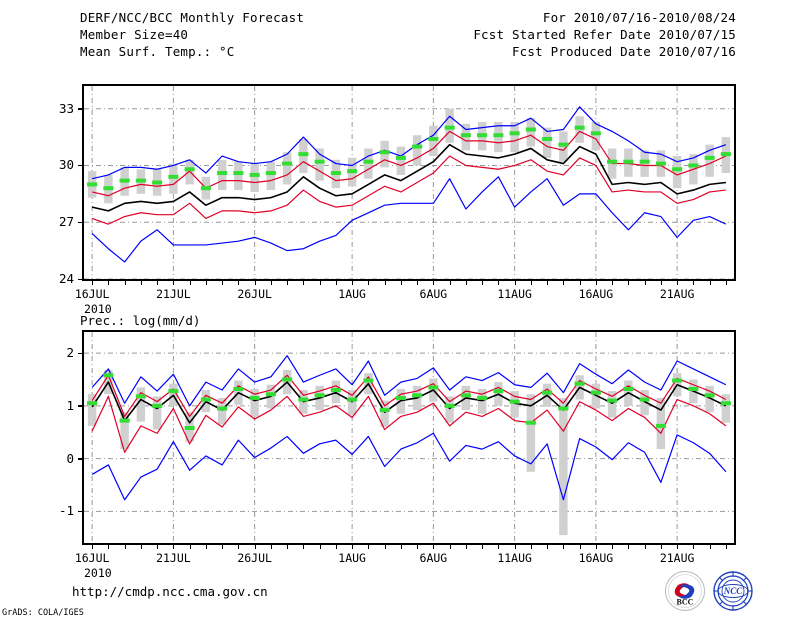  What do you see at coordinates (352, 294) in the screenshot?
I see `temperature-x-tick-label: 1AUG` at bounding box center [352, 294].